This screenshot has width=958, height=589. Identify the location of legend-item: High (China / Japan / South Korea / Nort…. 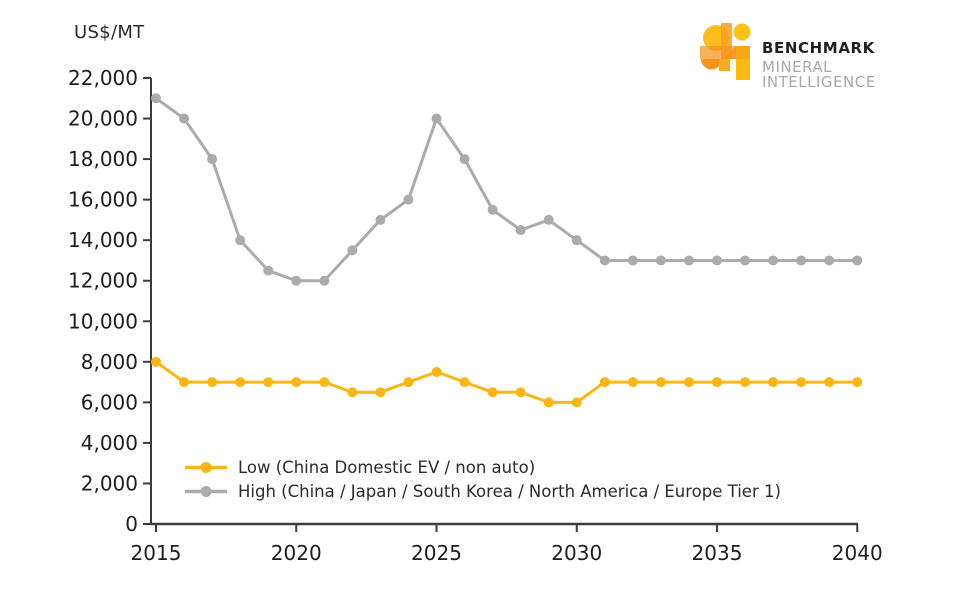
(482, 491).